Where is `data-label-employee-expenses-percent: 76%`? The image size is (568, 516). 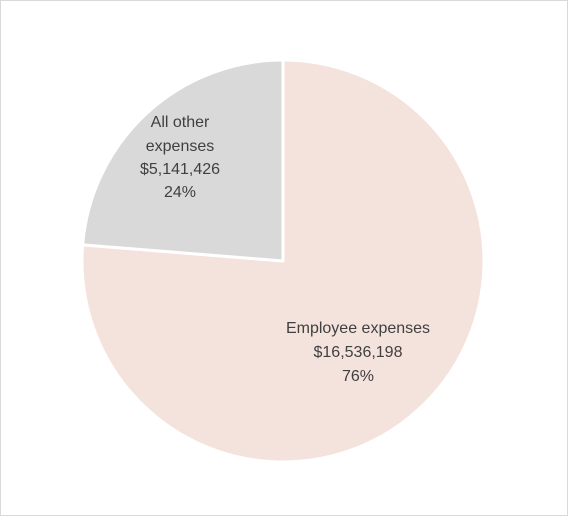
data-label-employee-expenses-percent: 76% is located at coordinates (358, 376).